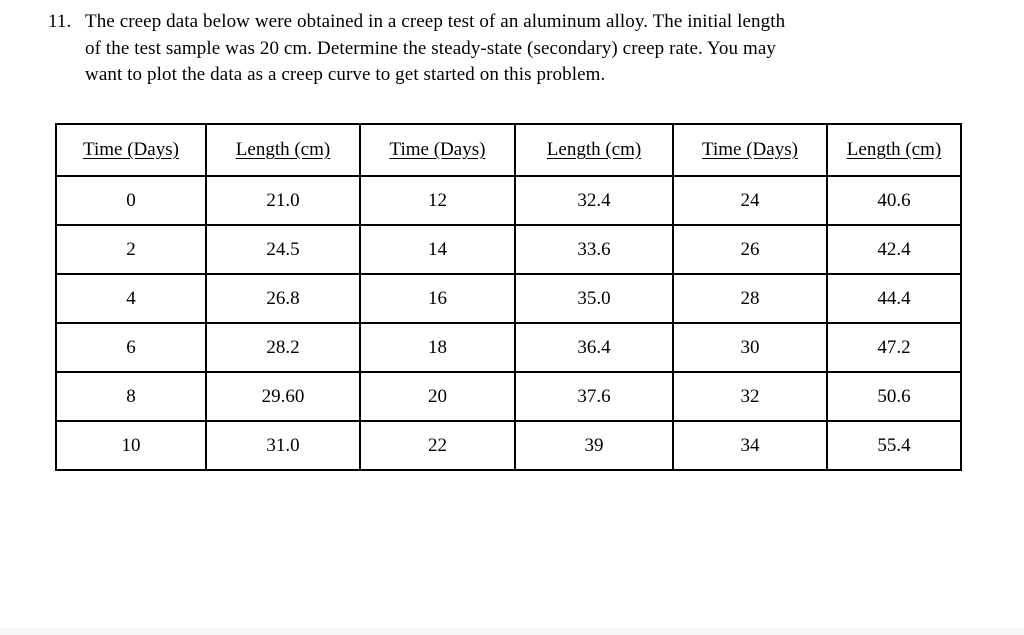 The height and width of the screenshot is (635, 1024). Describe the element at coordinates (594, 445) in the screenshot. I see `table-cell: 39` at that location.